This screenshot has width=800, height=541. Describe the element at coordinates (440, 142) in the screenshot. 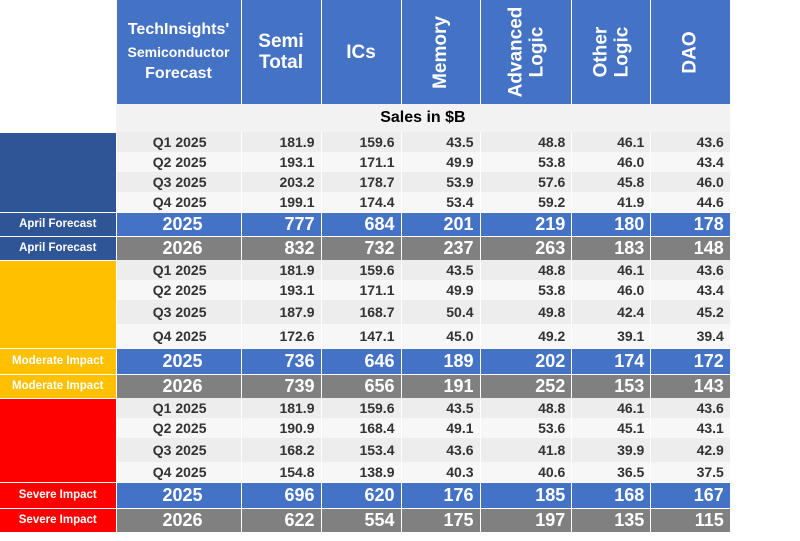

I see `cell-memory: 43.5` at that location.